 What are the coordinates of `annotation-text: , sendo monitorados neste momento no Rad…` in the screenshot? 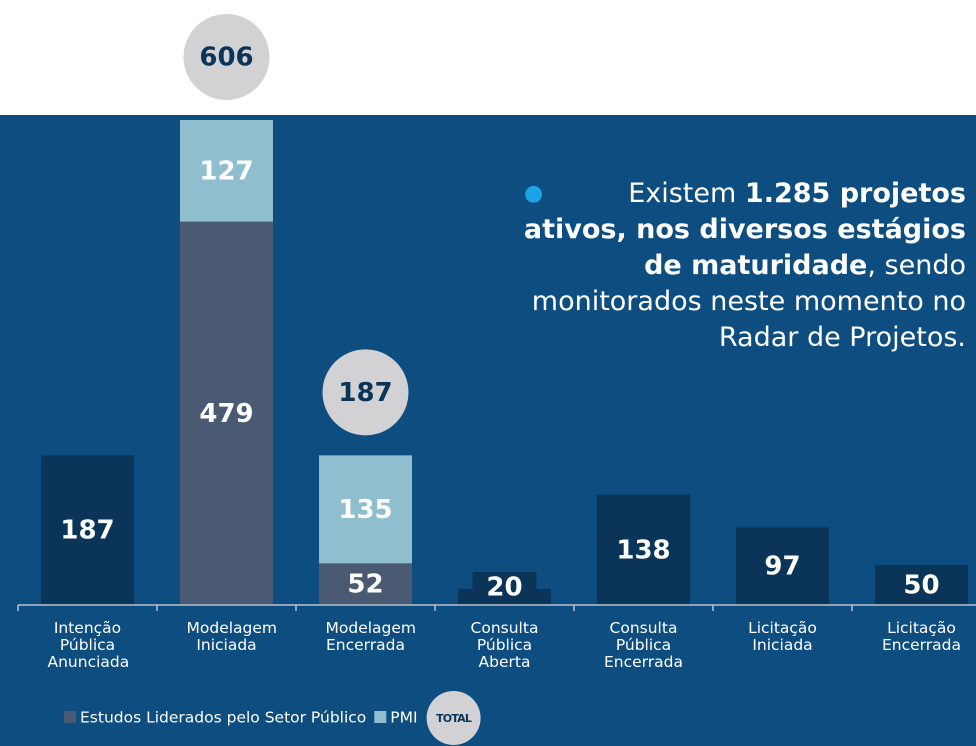 It's located at (748, 301).